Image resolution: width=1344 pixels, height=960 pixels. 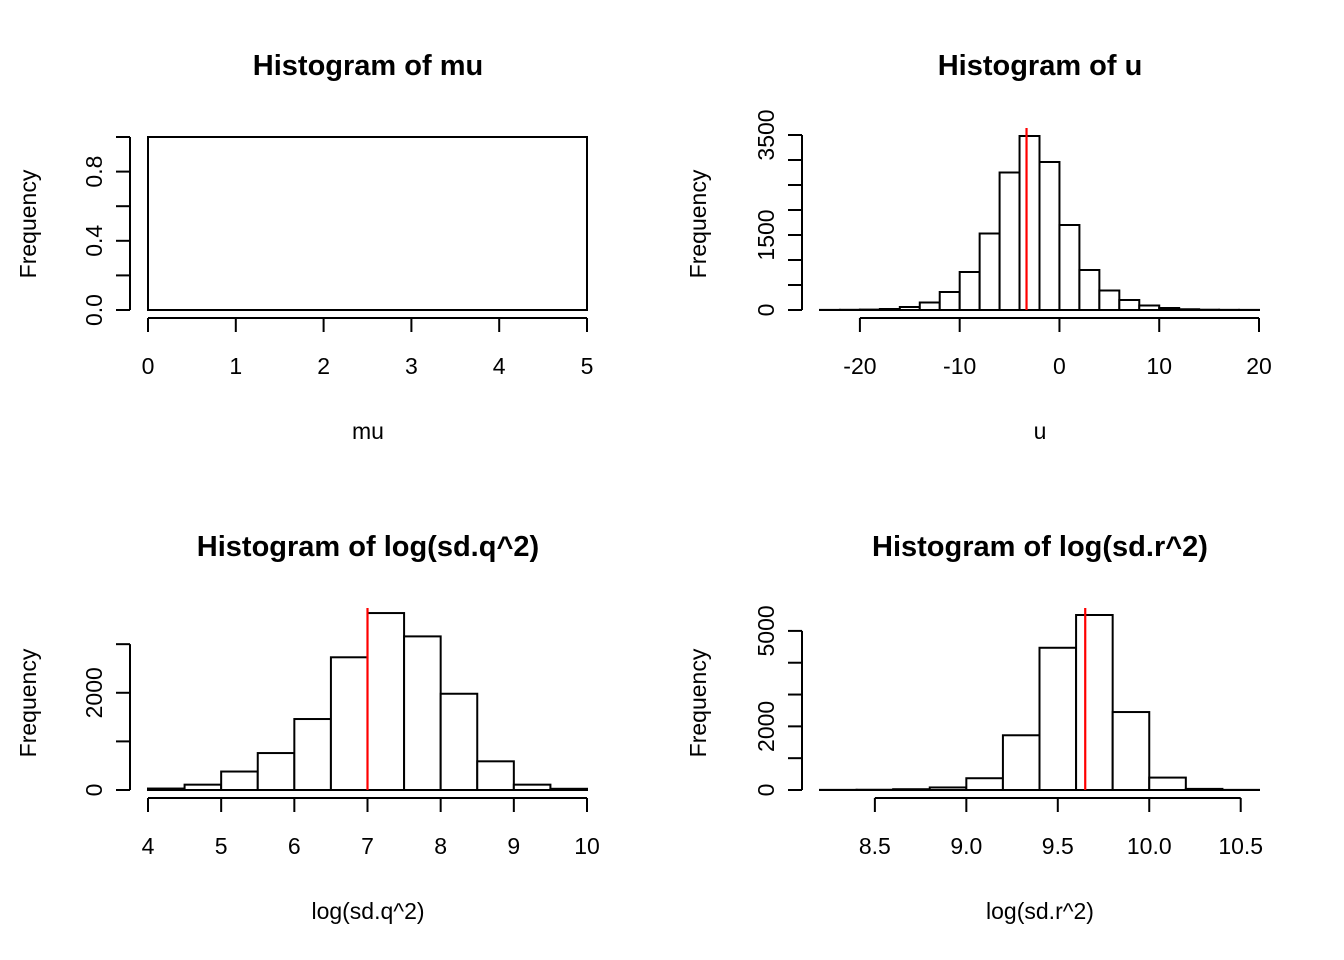 What do you see at coordinates (966, 846) in the screenshot?
I see `x-tick-label: 9.0` at bounding box center [966, 846].